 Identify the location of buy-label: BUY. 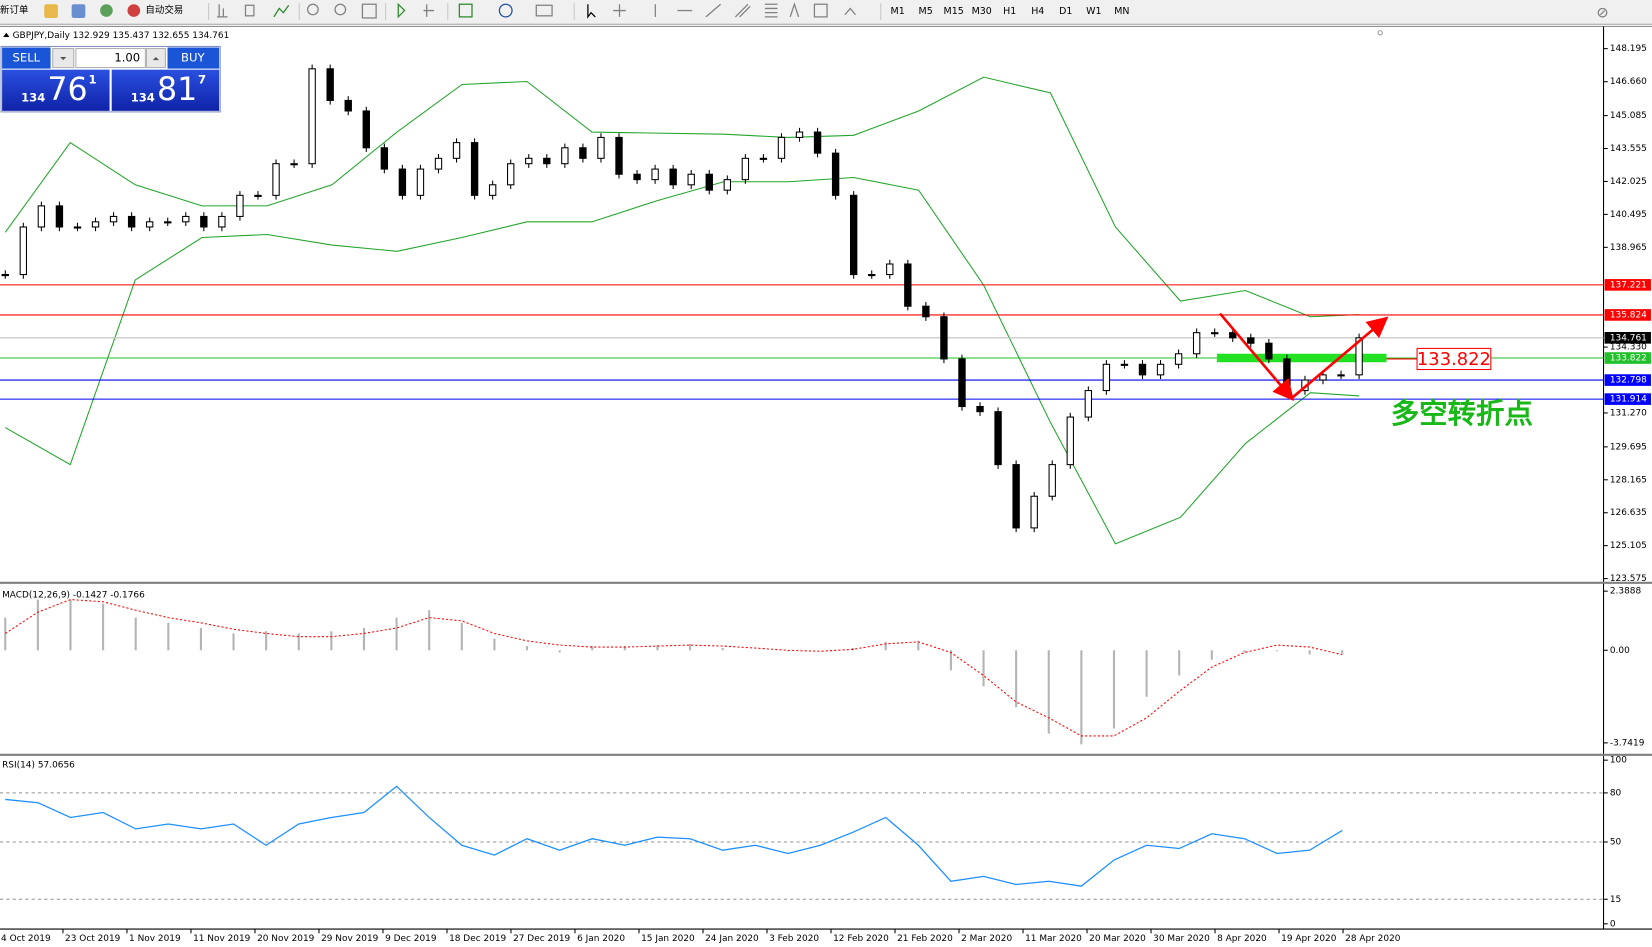
(193, 58).